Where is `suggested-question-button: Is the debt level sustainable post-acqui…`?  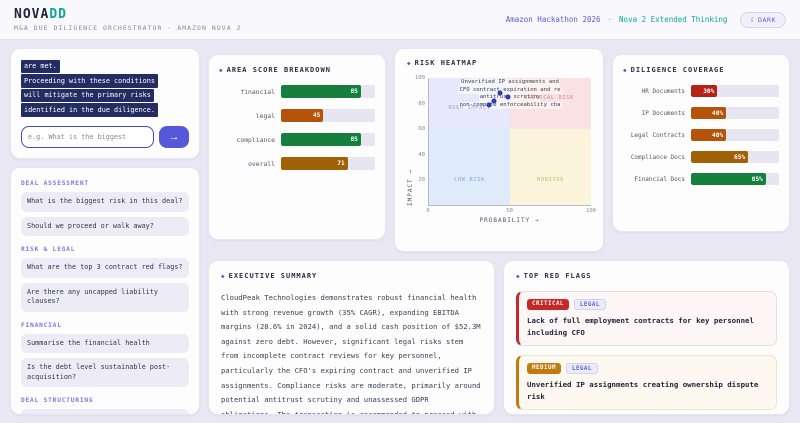
suggested-question-button: Is the debt level sustainable post-acqui… is located at coordinates (105, 372).